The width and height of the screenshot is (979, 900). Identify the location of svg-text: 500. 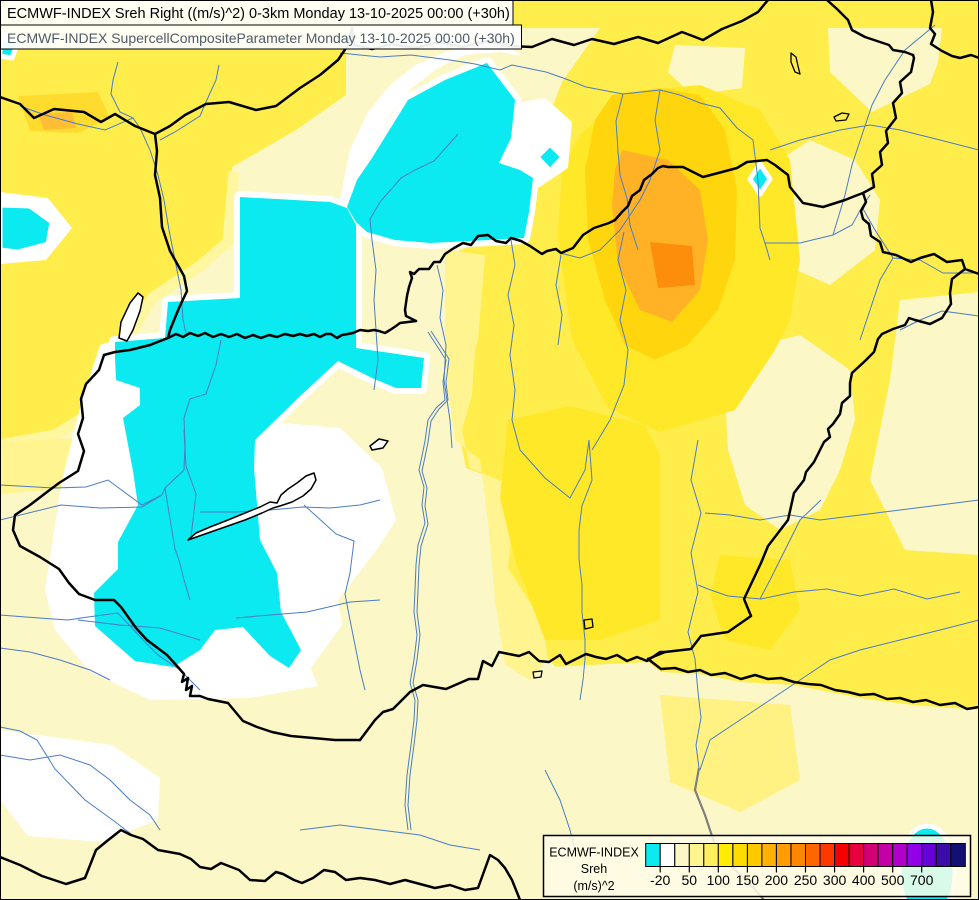
(893, 880).